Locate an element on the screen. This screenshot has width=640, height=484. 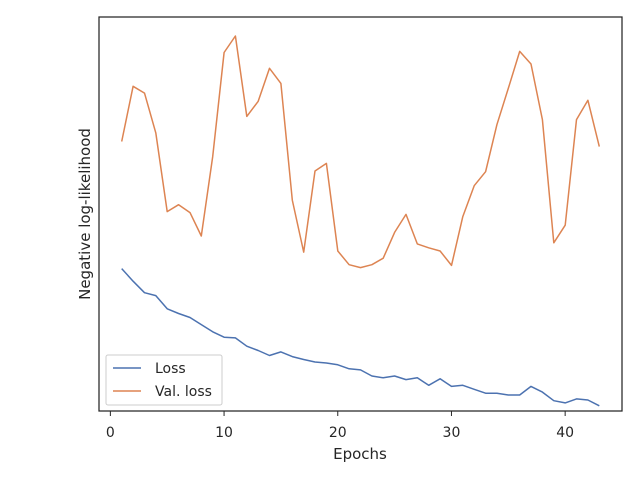
legend: Loss Val. loss is located at coordinates (164, 380).